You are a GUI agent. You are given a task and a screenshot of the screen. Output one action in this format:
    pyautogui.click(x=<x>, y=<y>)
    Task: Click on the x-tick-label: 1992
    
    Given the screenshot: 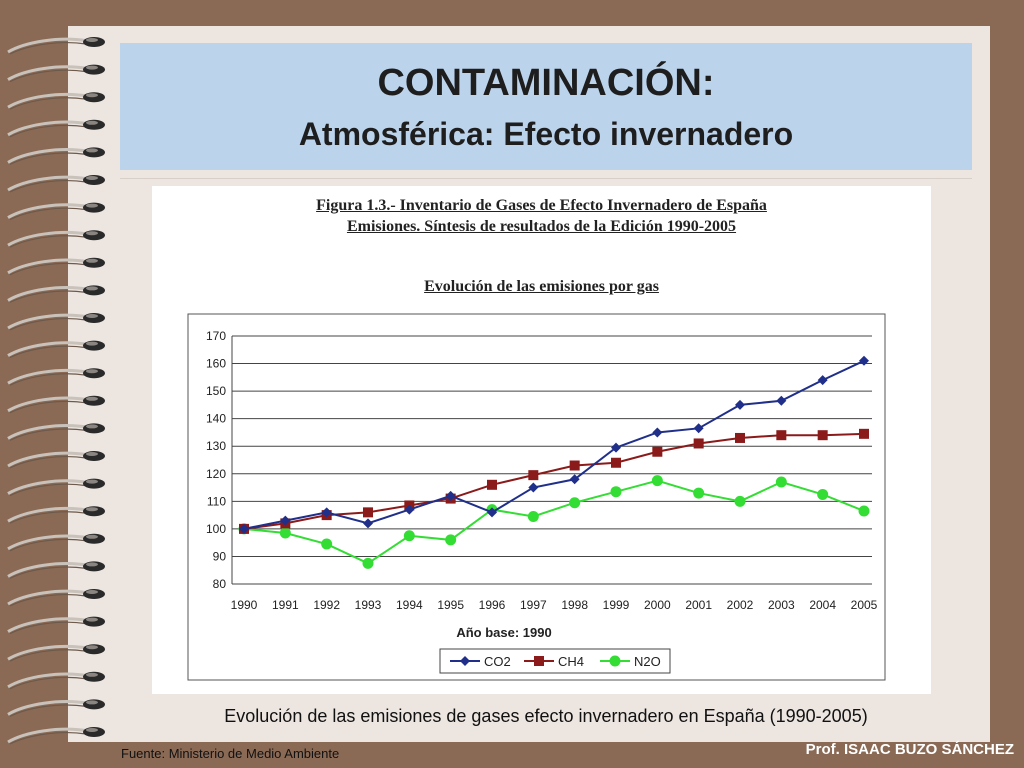 What is the action you would take?
    pyautogui.click(x=326, y=605)
    